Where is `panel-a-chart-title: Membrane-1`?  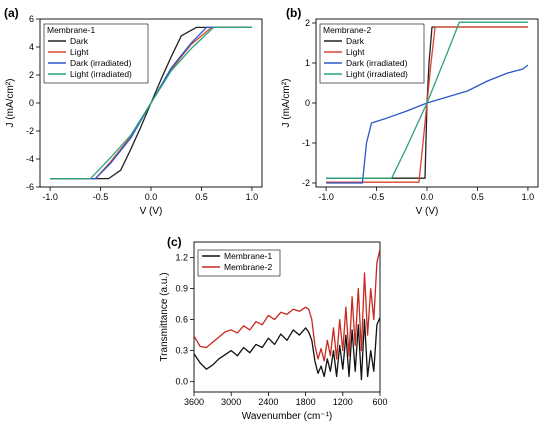
panel-a-chart-title: Membrane-1 is located at coordinates (71, 30).